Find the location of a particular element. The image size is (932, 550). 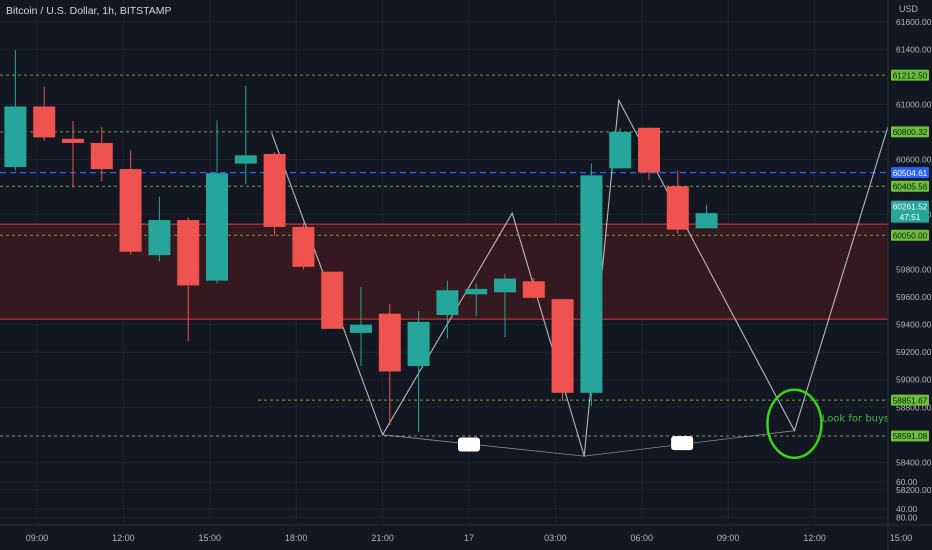

price-tick-label: 59000.00 is located at coordinates (914, 380).